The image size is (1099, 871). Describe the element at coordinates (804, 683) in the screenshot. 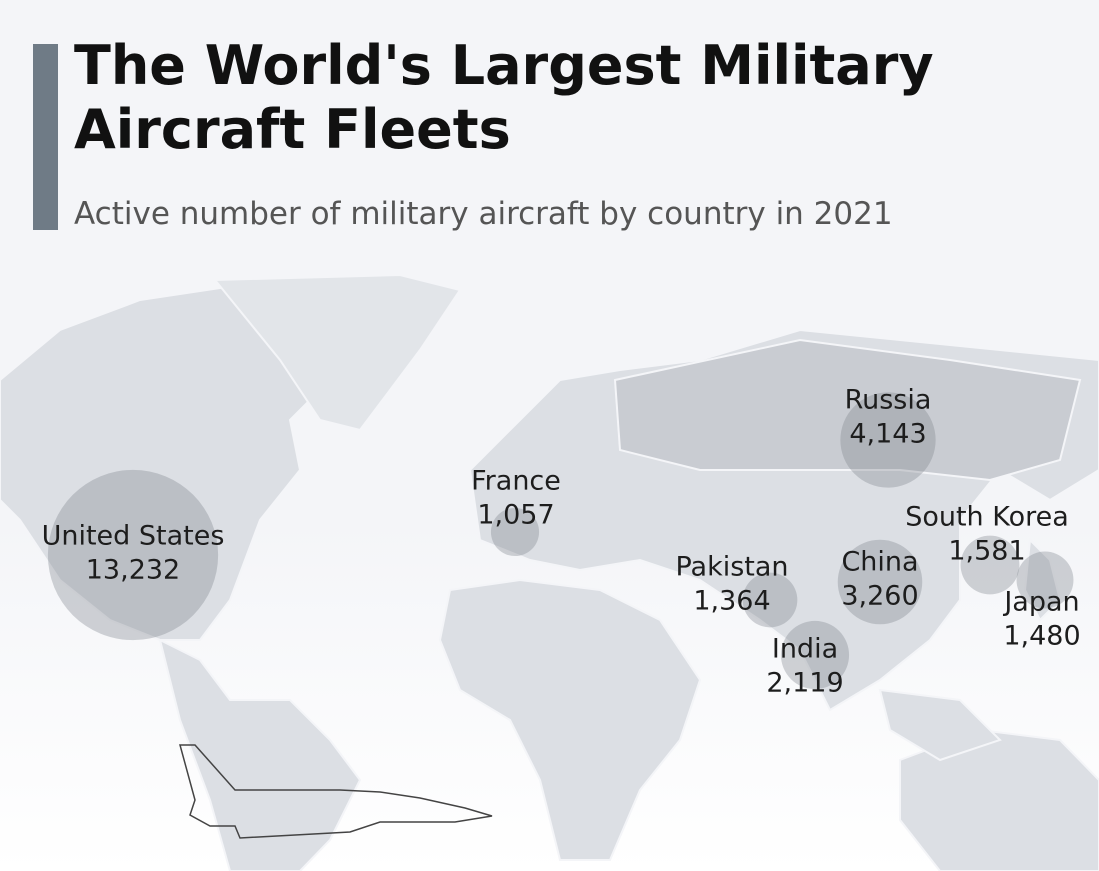

I see `value-label: 2,119` at that location.